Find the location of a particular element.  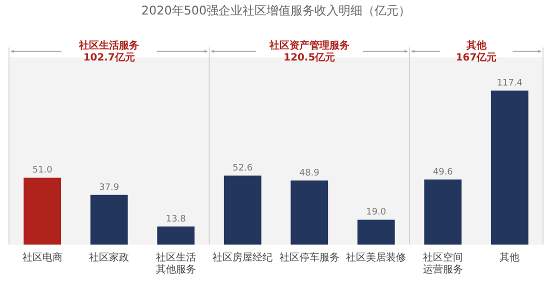

data-label: 49.6 is located at coordinates (443, 173).